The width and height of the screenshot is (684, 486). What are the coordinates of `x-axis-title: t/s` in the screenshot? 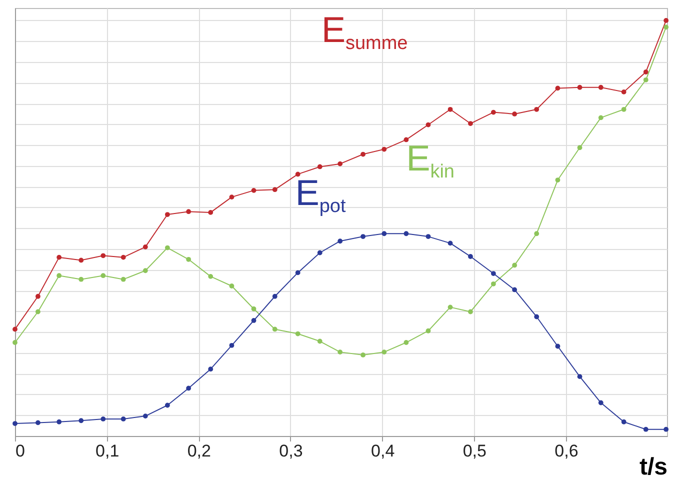 It's located at (653, 467).